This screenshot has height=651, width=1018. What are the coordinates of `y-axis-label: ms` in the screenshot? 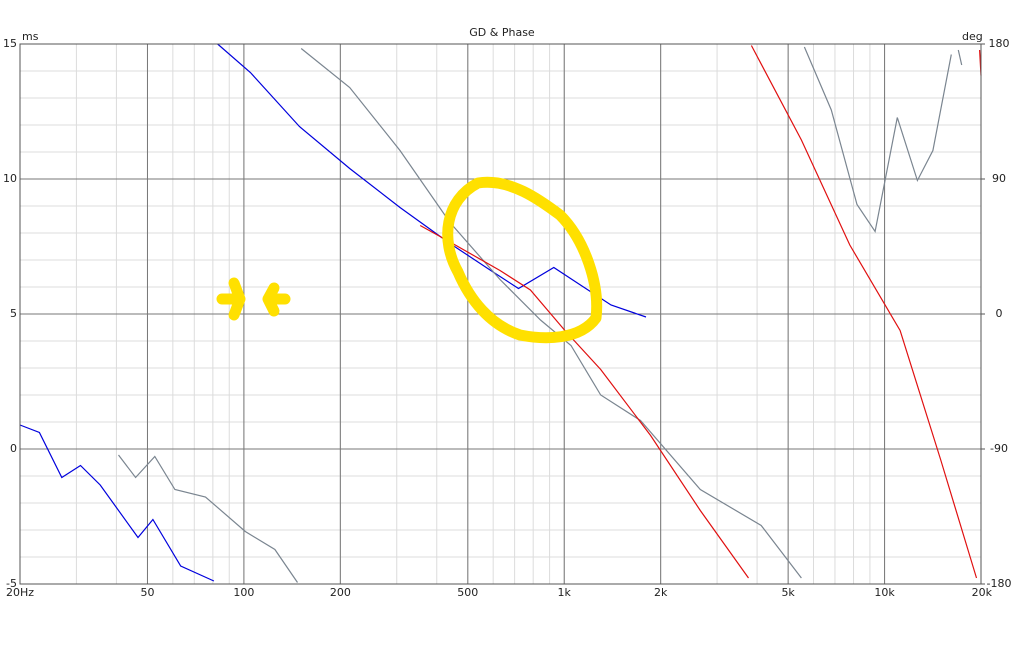 It's located at (30, 36).